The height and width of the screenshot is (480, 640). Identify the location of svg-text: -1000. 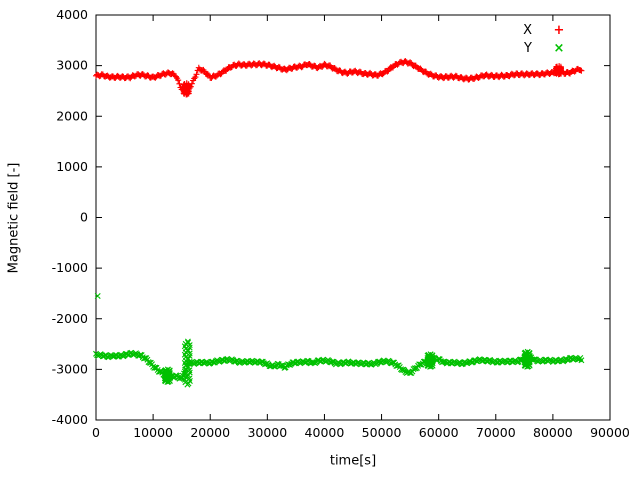
(70, 267).